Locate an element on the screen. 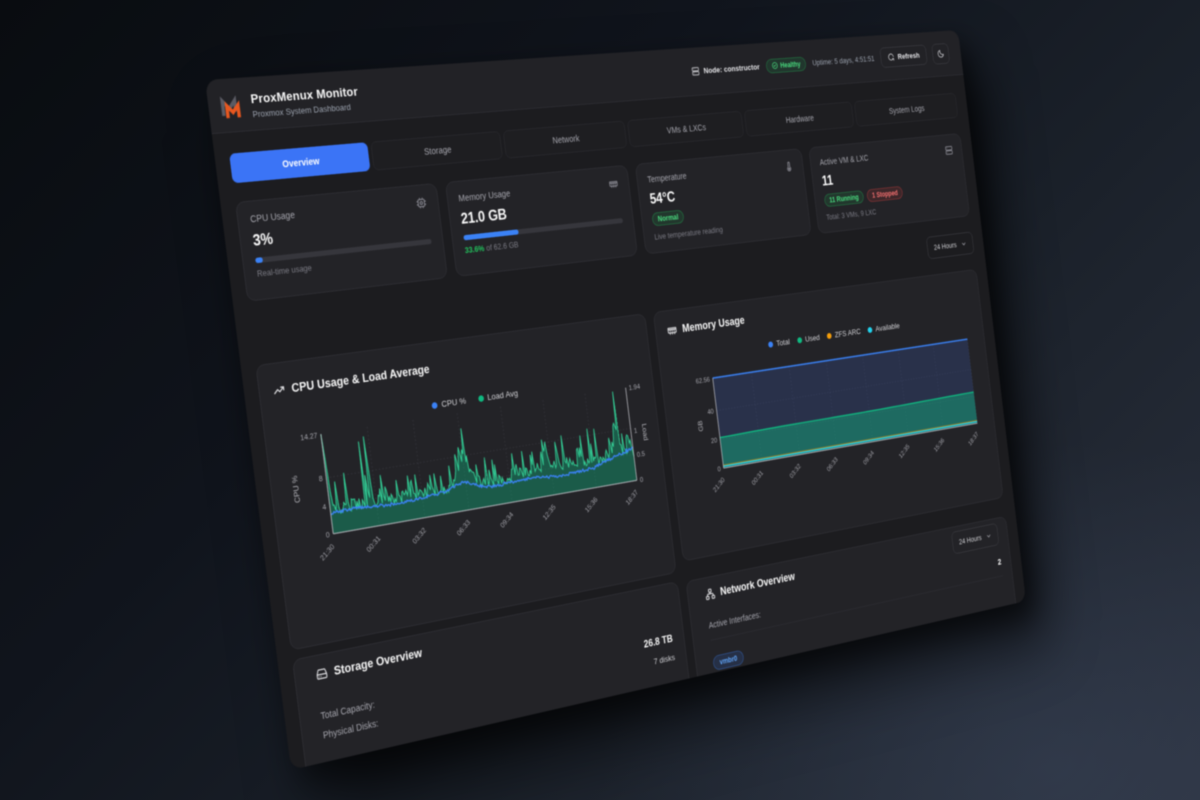 This screenshot has width=1200, height=800. svg-text: 0.5 is located at coordinates (640, 454).